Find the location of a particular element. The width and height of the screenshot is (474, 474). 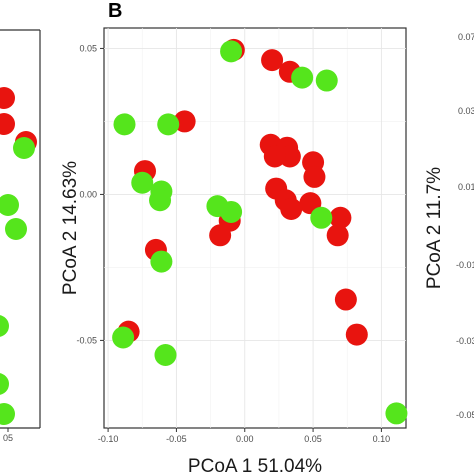

right-panel-y-tick: -0.01 is located at coordinates (465, 265).